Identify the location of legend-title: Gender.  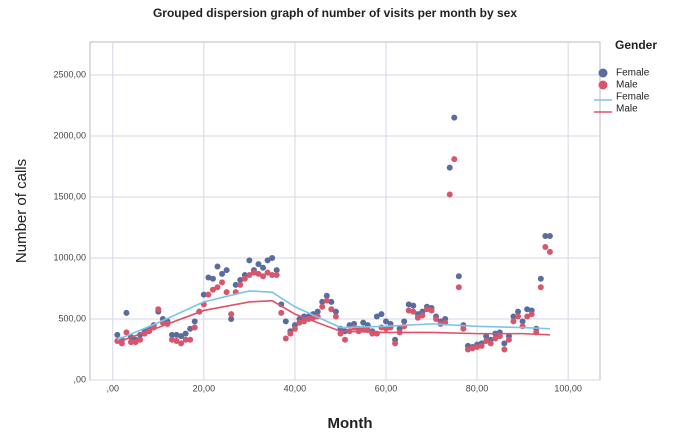
(636, 45).